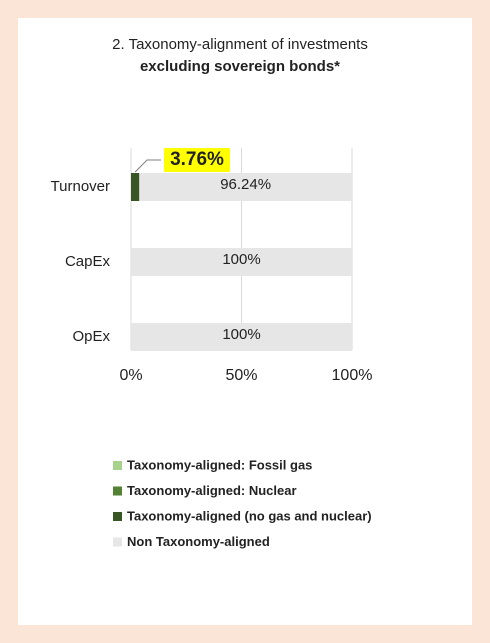 The image size is (490, 643). I want to click on value-label: 96.24%, so click(245, 184).